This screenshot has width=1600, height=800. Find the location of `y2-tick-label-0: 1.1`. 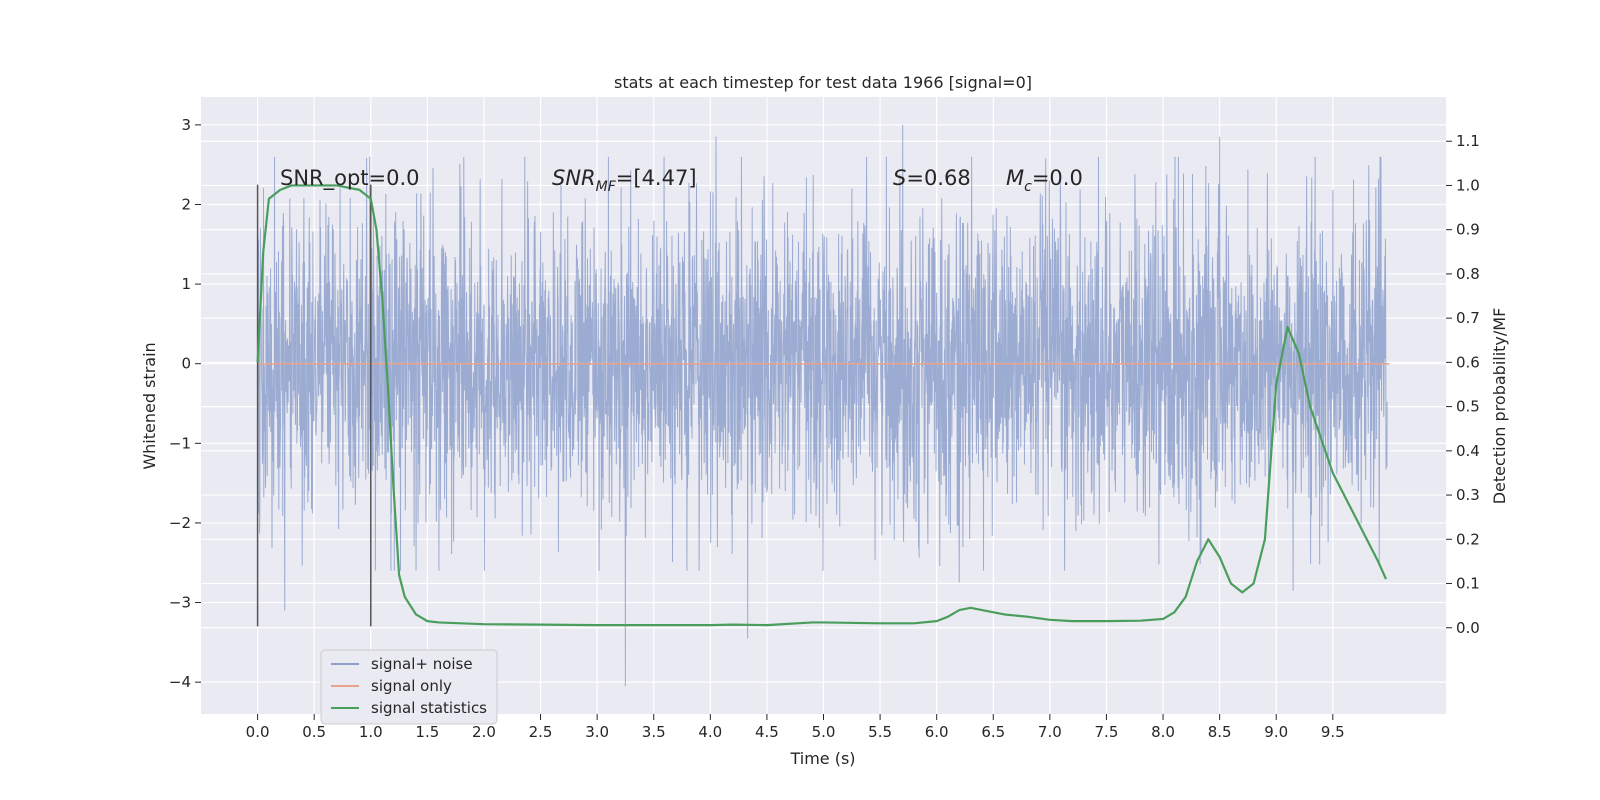

y2-tick-label-0: 1.1 is located at coordinates (1468, 141).